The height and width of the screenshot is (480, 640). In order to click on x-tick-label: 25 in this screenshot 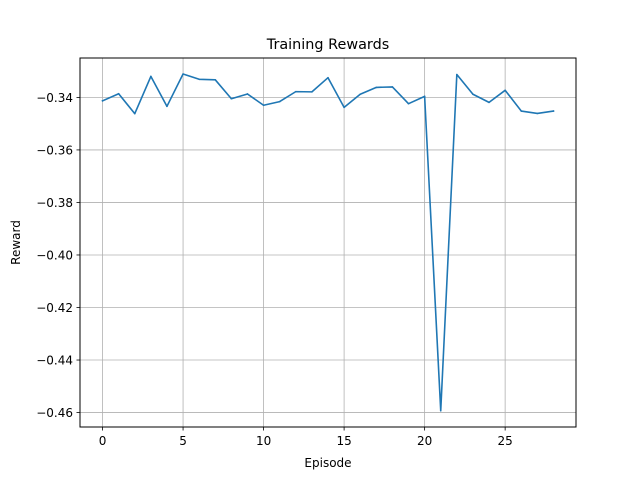, I will do `click(505, 441)`.